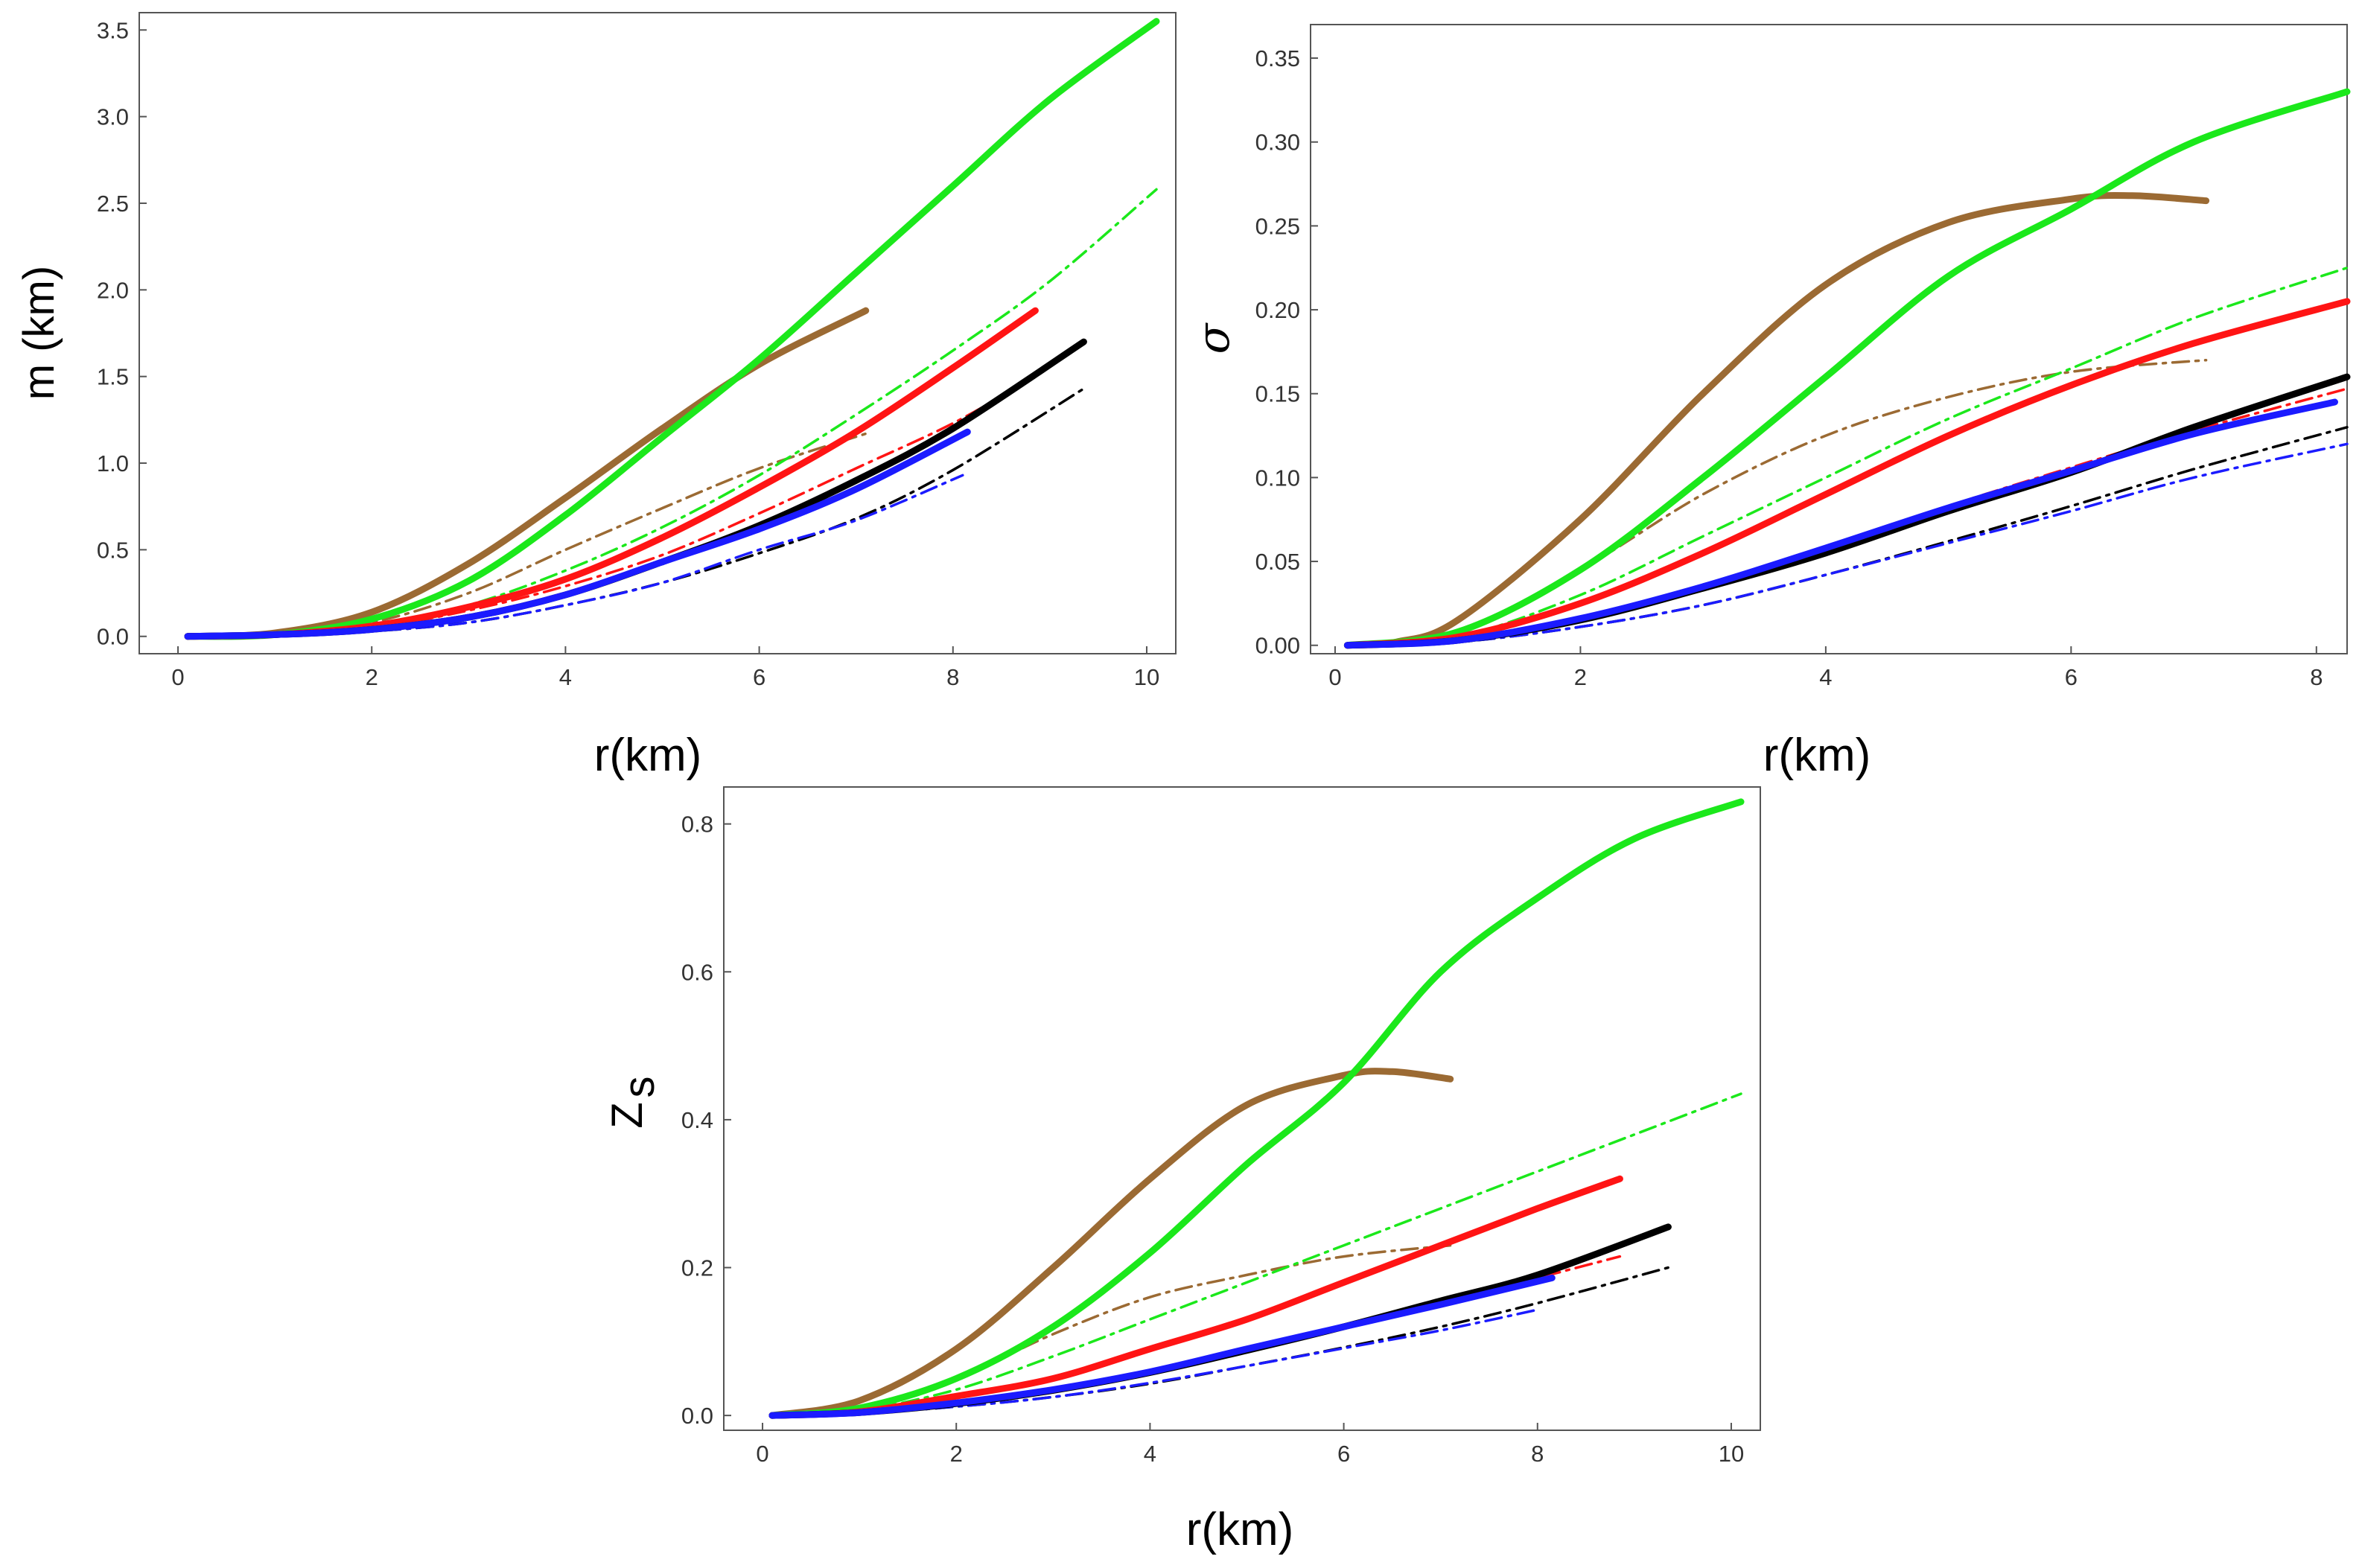 The width and height of the screenshot is (2359, 1568). I want to click on mass-y-axis: 0.0 0.5 1.0 1.5 2.0 2.5 3.0 3.5, so click(122, 333).